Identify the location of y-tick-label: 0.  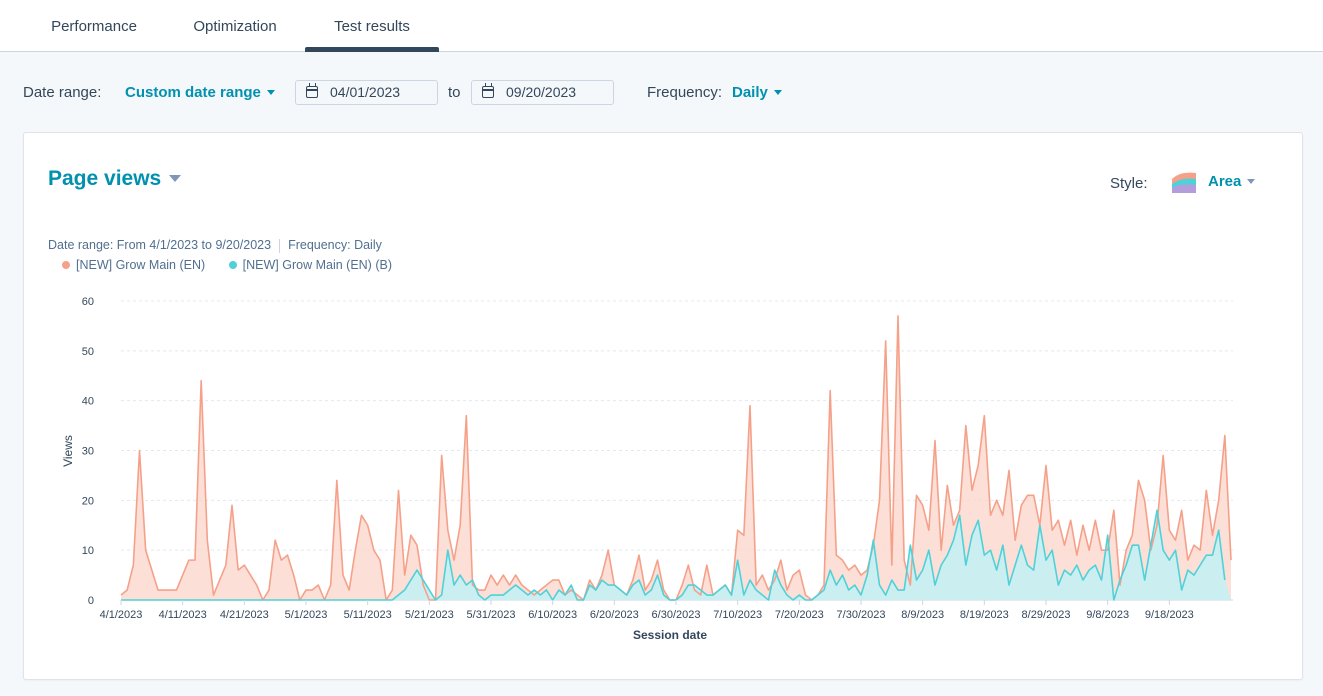
(91, 601).